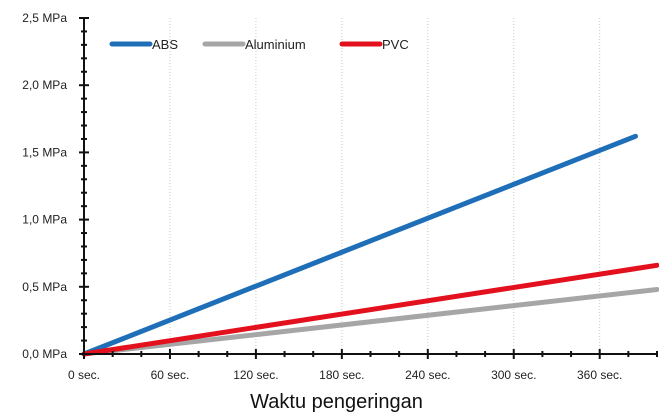 This screenshot has height=416, width=659. Describe the element at coordinates (427, 375) in the screenshot. I see `x-tick-label: 240 sec.` at that location.